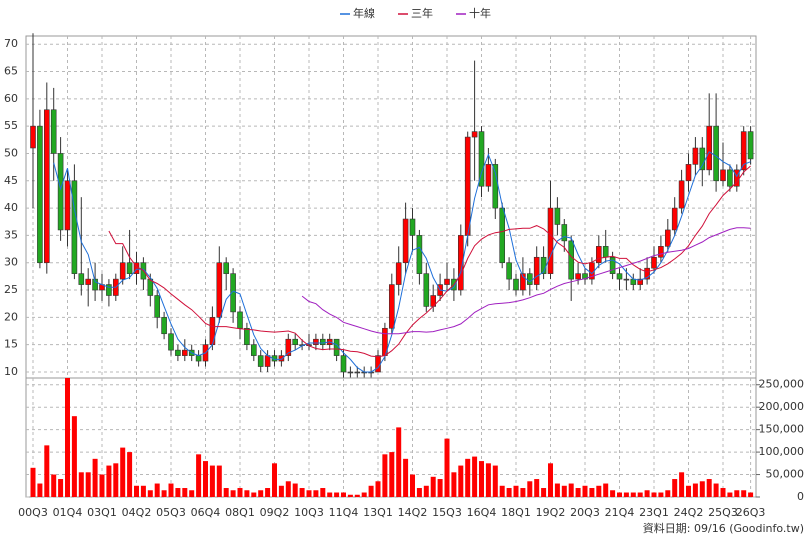 This screenshot has width=808, height=540. I want to click on y-tick-label: 70, so click(11, 43).